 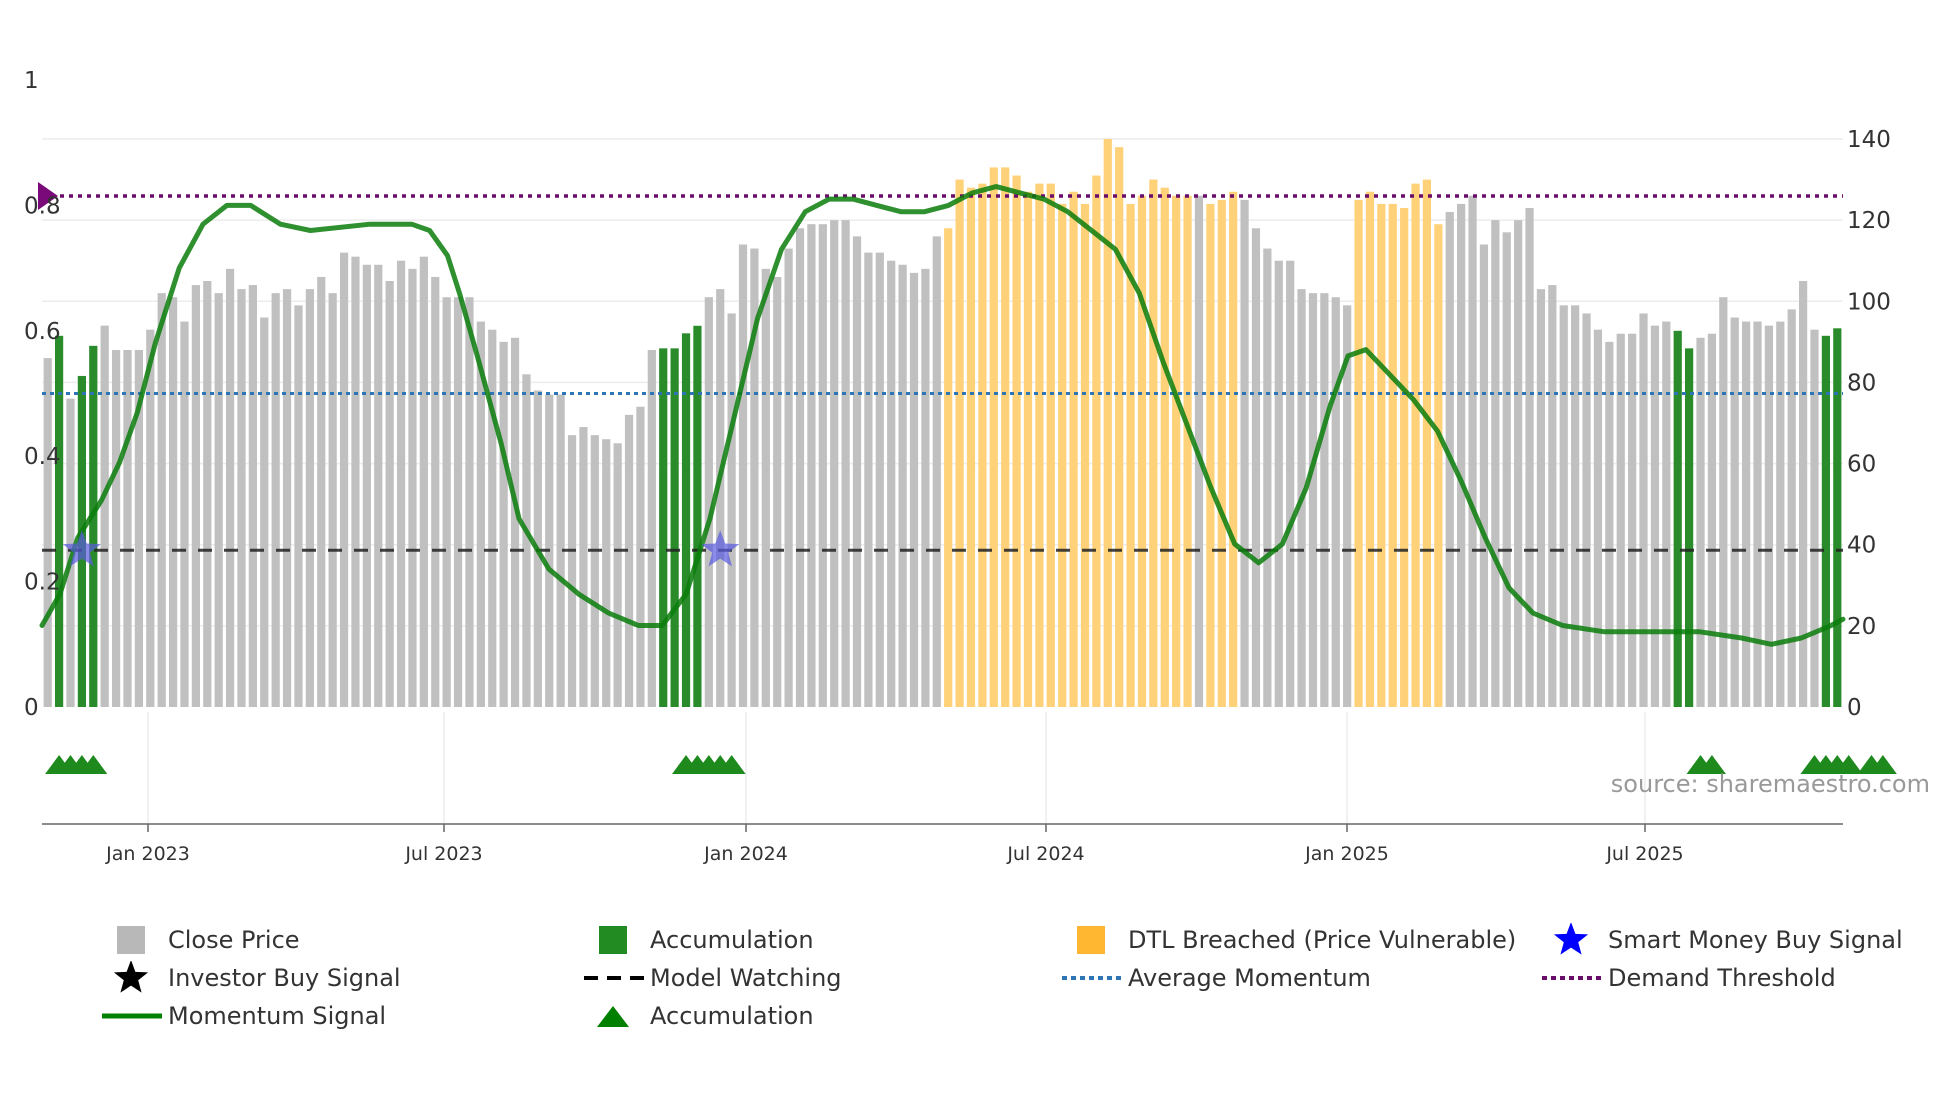 What do you see at coordinates (42, 332) in the screenshot?
I see `y-left-tick-label: 0.6` at bounding box center [42, 332].